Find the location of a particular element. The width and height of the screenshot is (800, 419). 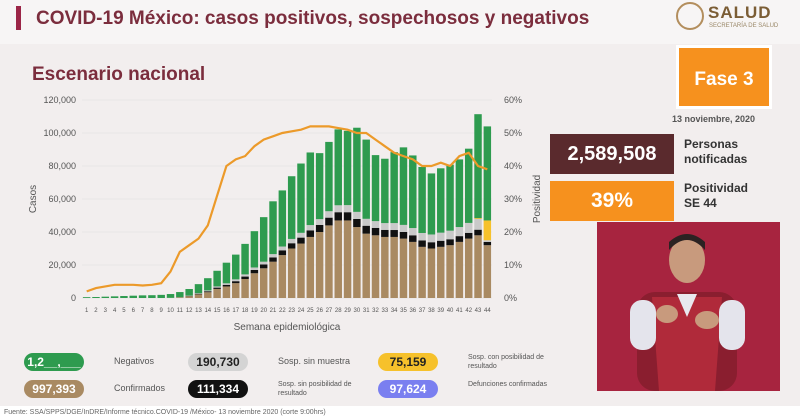

seal-icon is located at coordinates (690, 16).